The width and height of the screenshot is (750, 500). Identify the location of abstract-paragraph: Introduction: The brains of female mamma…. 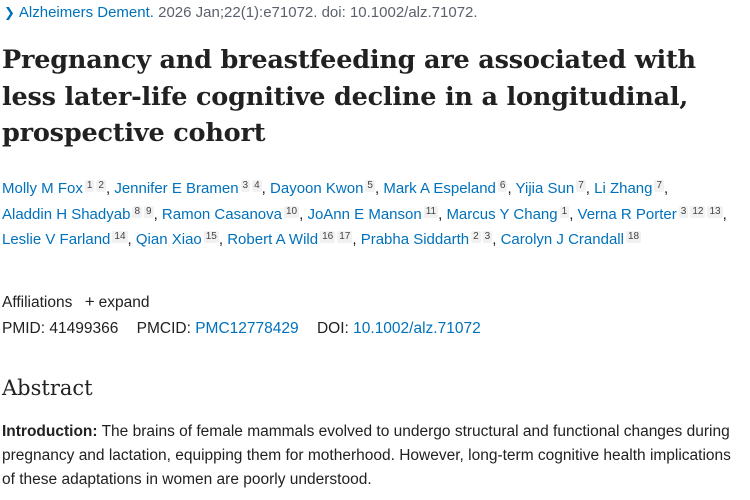
(374, 456).